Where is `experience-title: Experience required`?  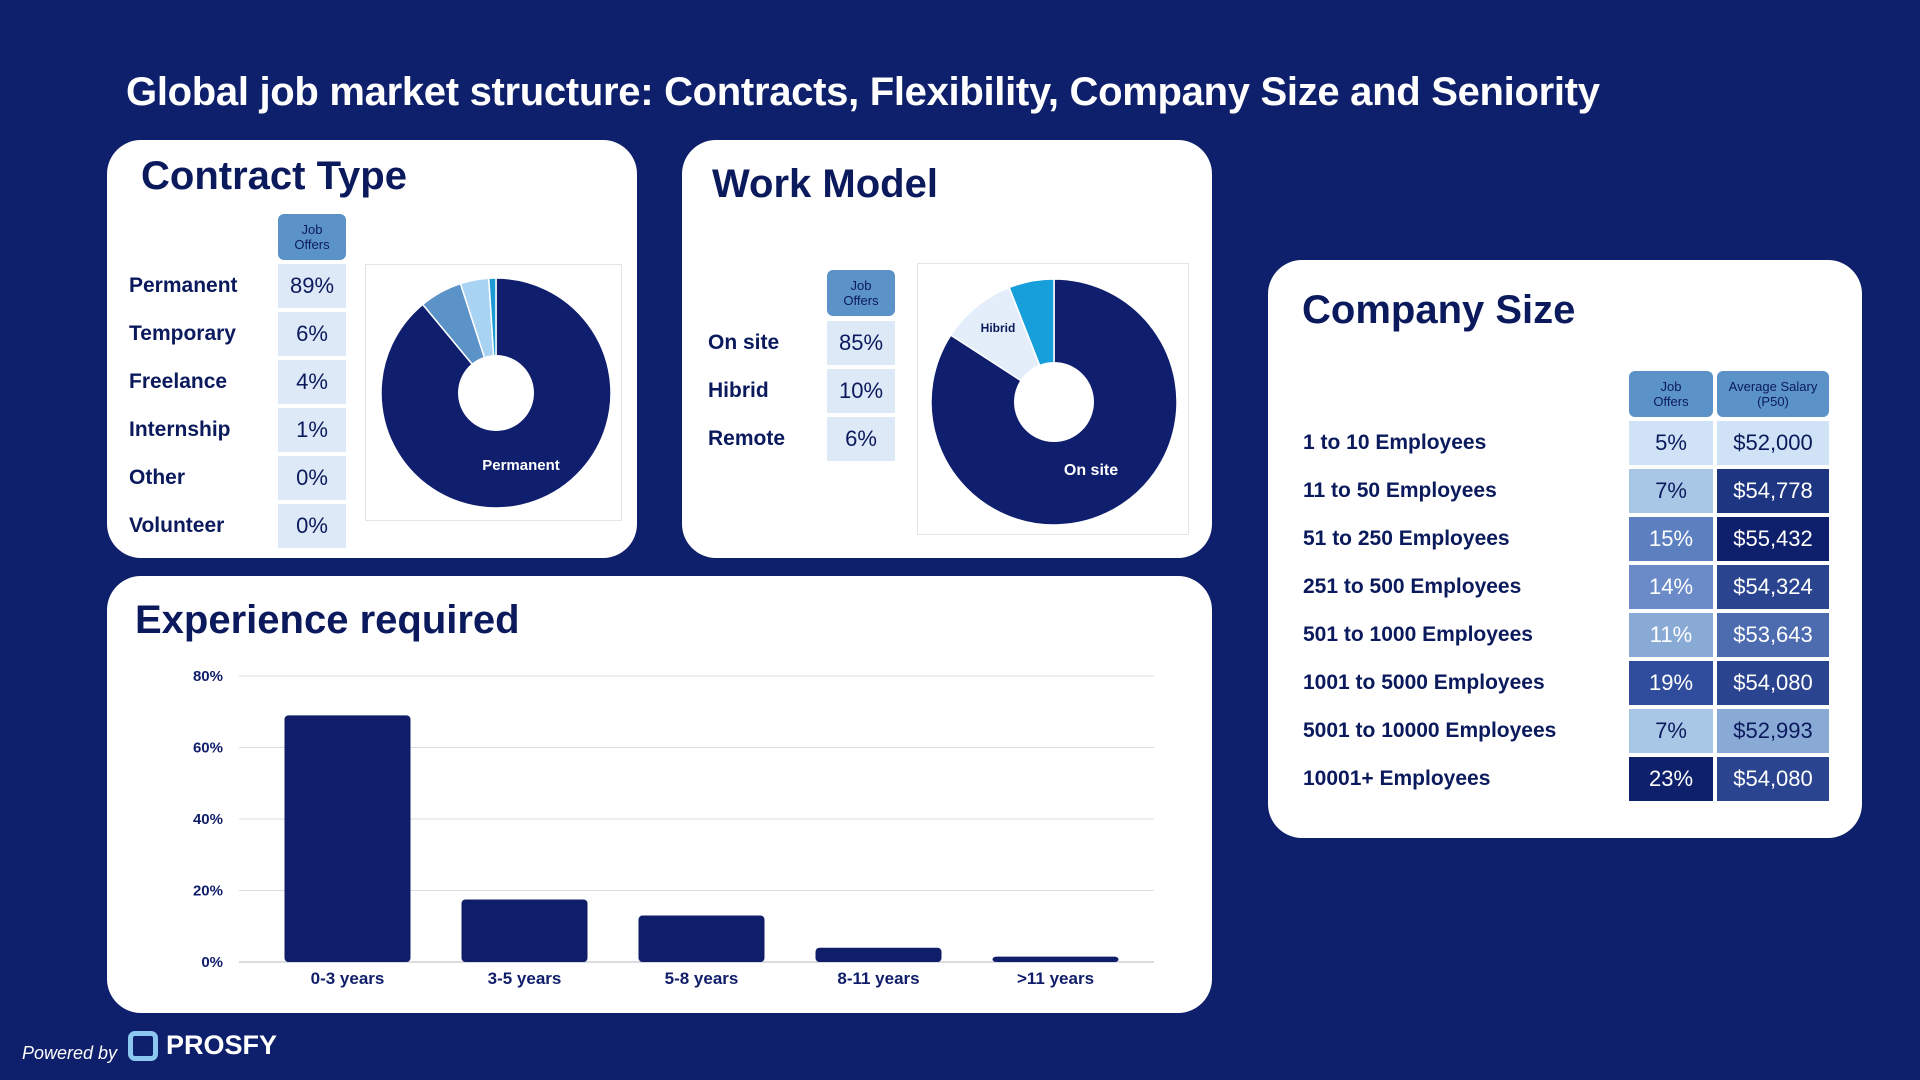 experience-title: Experience required is located at coordinates (327, 620).